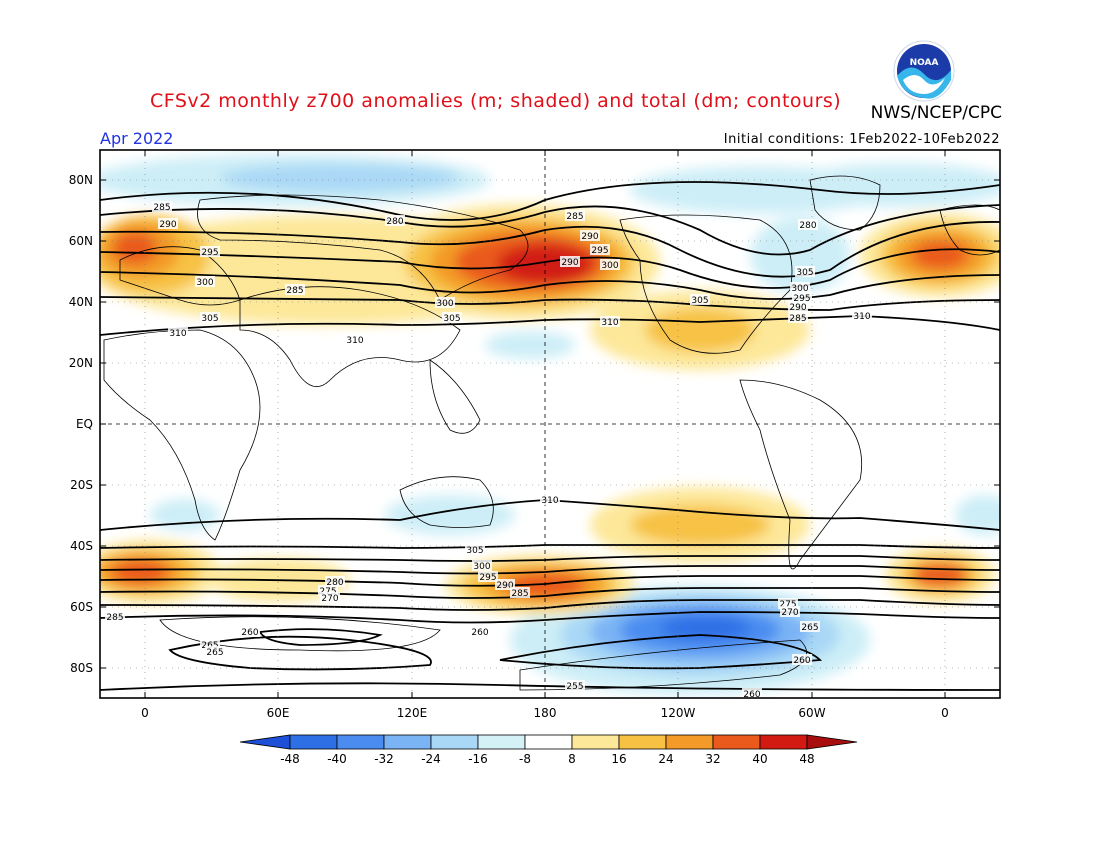 The height and width of the screenshot is (850, 1100). I want to click on org-label: NWS/NCEP/CPC, so click(936, 113).